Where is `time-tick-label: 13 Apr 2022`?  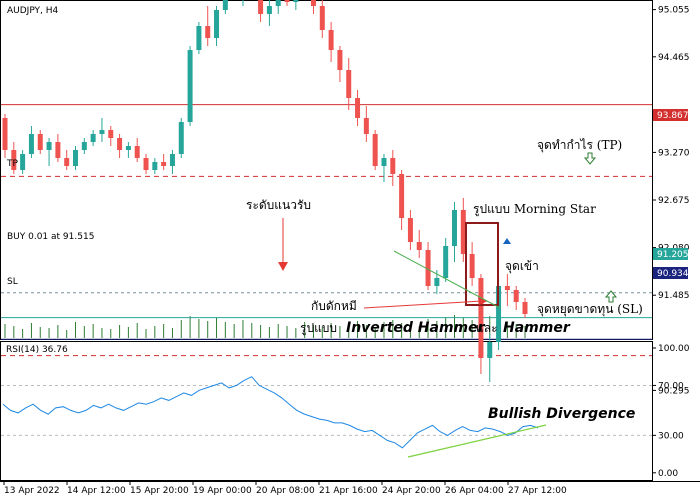
time-tick-label: 13 Apr 2022 is located at coordinates (32, 491).